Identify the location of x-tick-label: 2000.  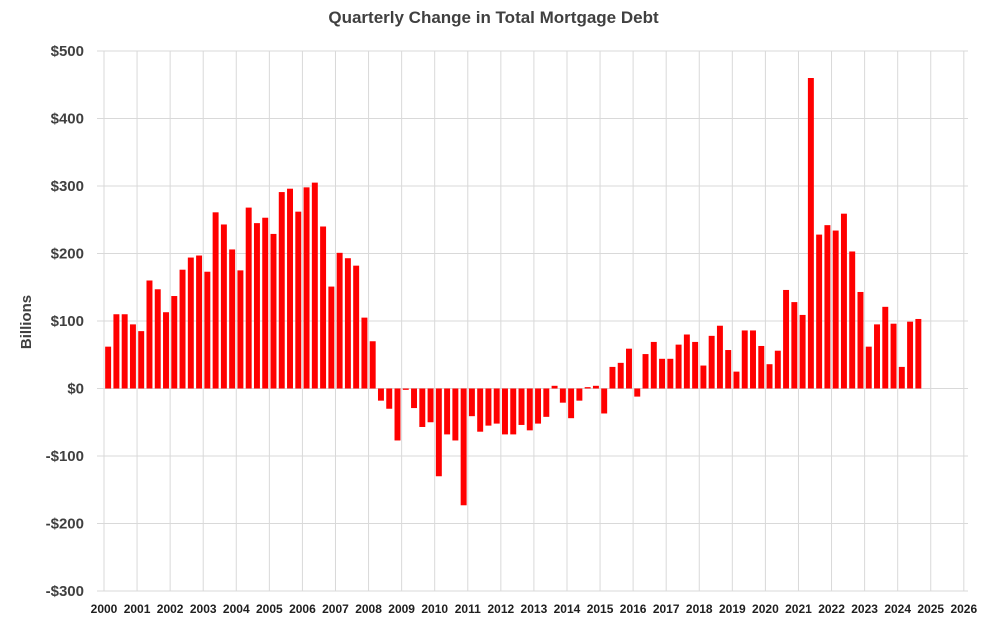
(104, 609).